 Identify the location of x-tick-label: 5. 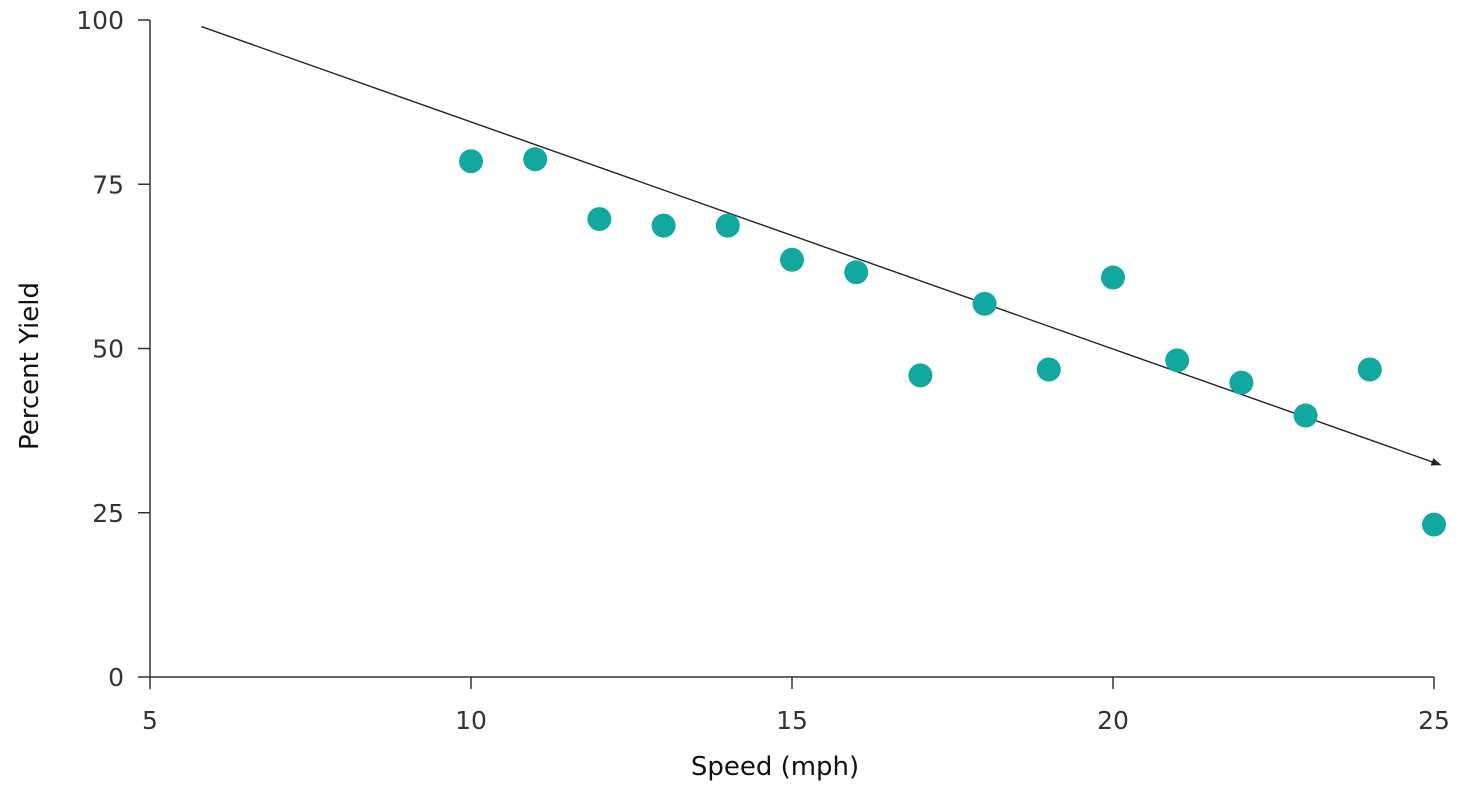
(150, 720).